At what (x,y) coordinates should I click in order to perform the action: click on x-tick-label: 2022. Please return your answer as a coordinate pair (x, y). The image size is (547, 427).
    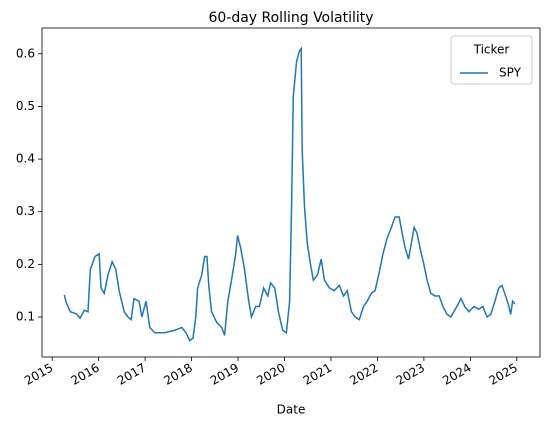
    Looking at the image, I should click on (363, 374).